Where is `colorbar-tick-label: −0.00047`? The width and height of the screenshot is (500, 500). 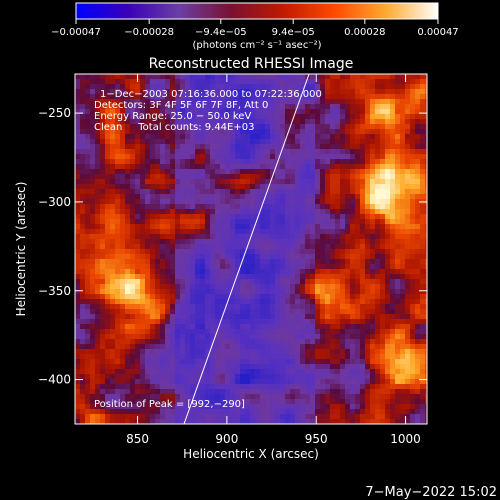
colorbar-tick-label: −0.00047 is located at coordinates (76, 32).